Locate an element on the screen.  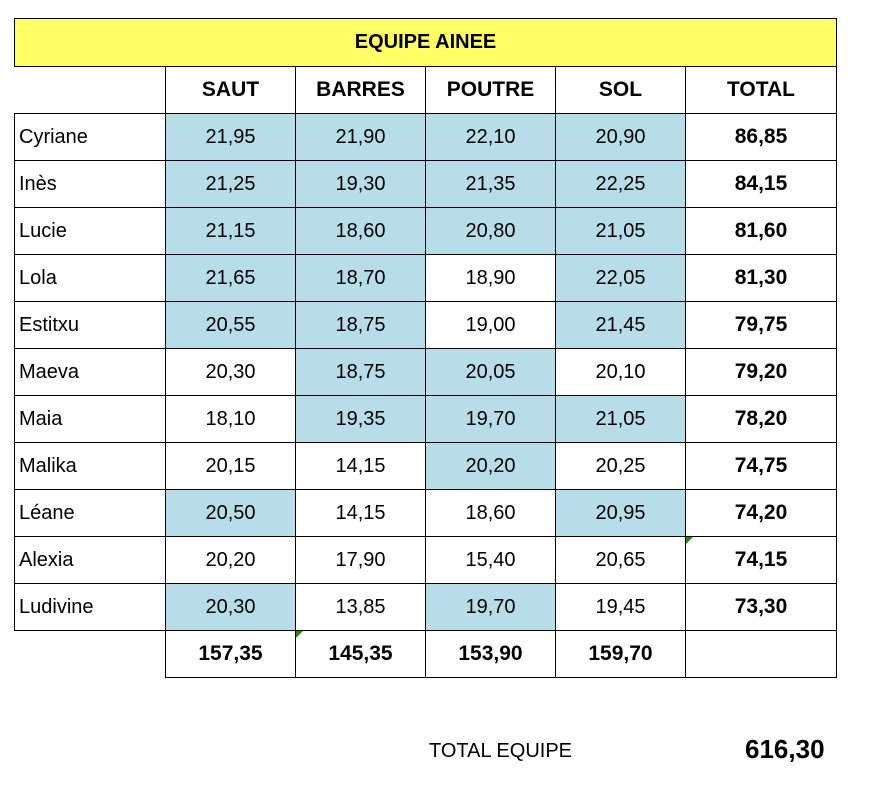
score-cell: 19,00 is located at coordinates (490, 325).